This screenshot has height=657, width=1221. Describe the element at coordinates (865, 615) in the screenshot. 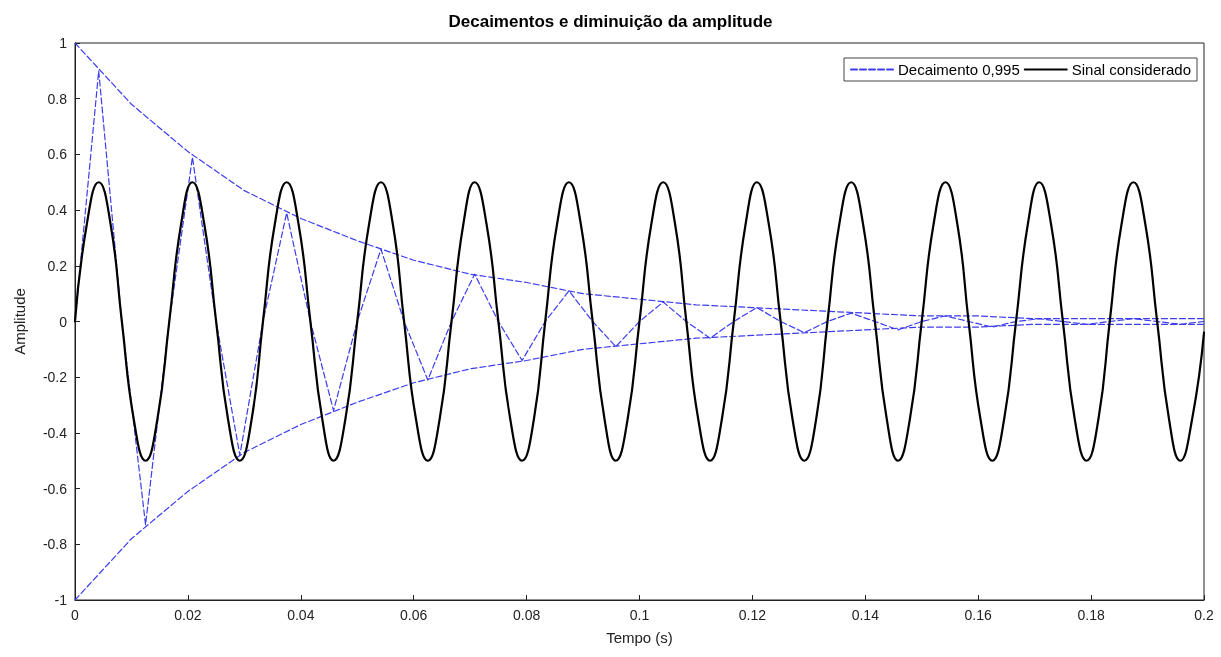

I see `x-tick-label: 0.14` at that location.